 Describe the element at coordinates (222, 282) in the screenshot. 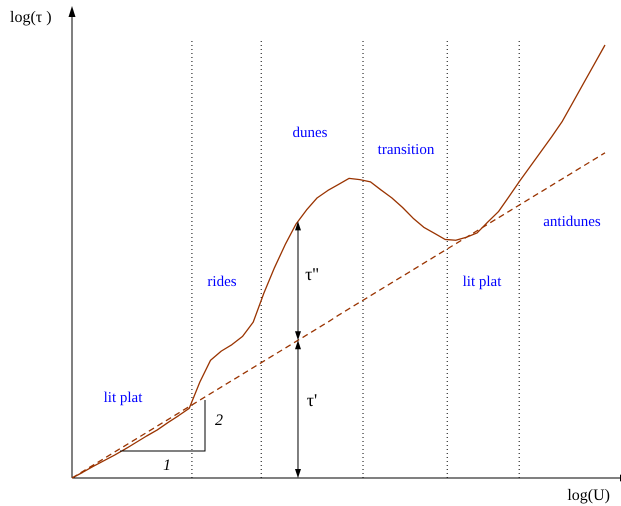

I see `annotation: rides` at that location.